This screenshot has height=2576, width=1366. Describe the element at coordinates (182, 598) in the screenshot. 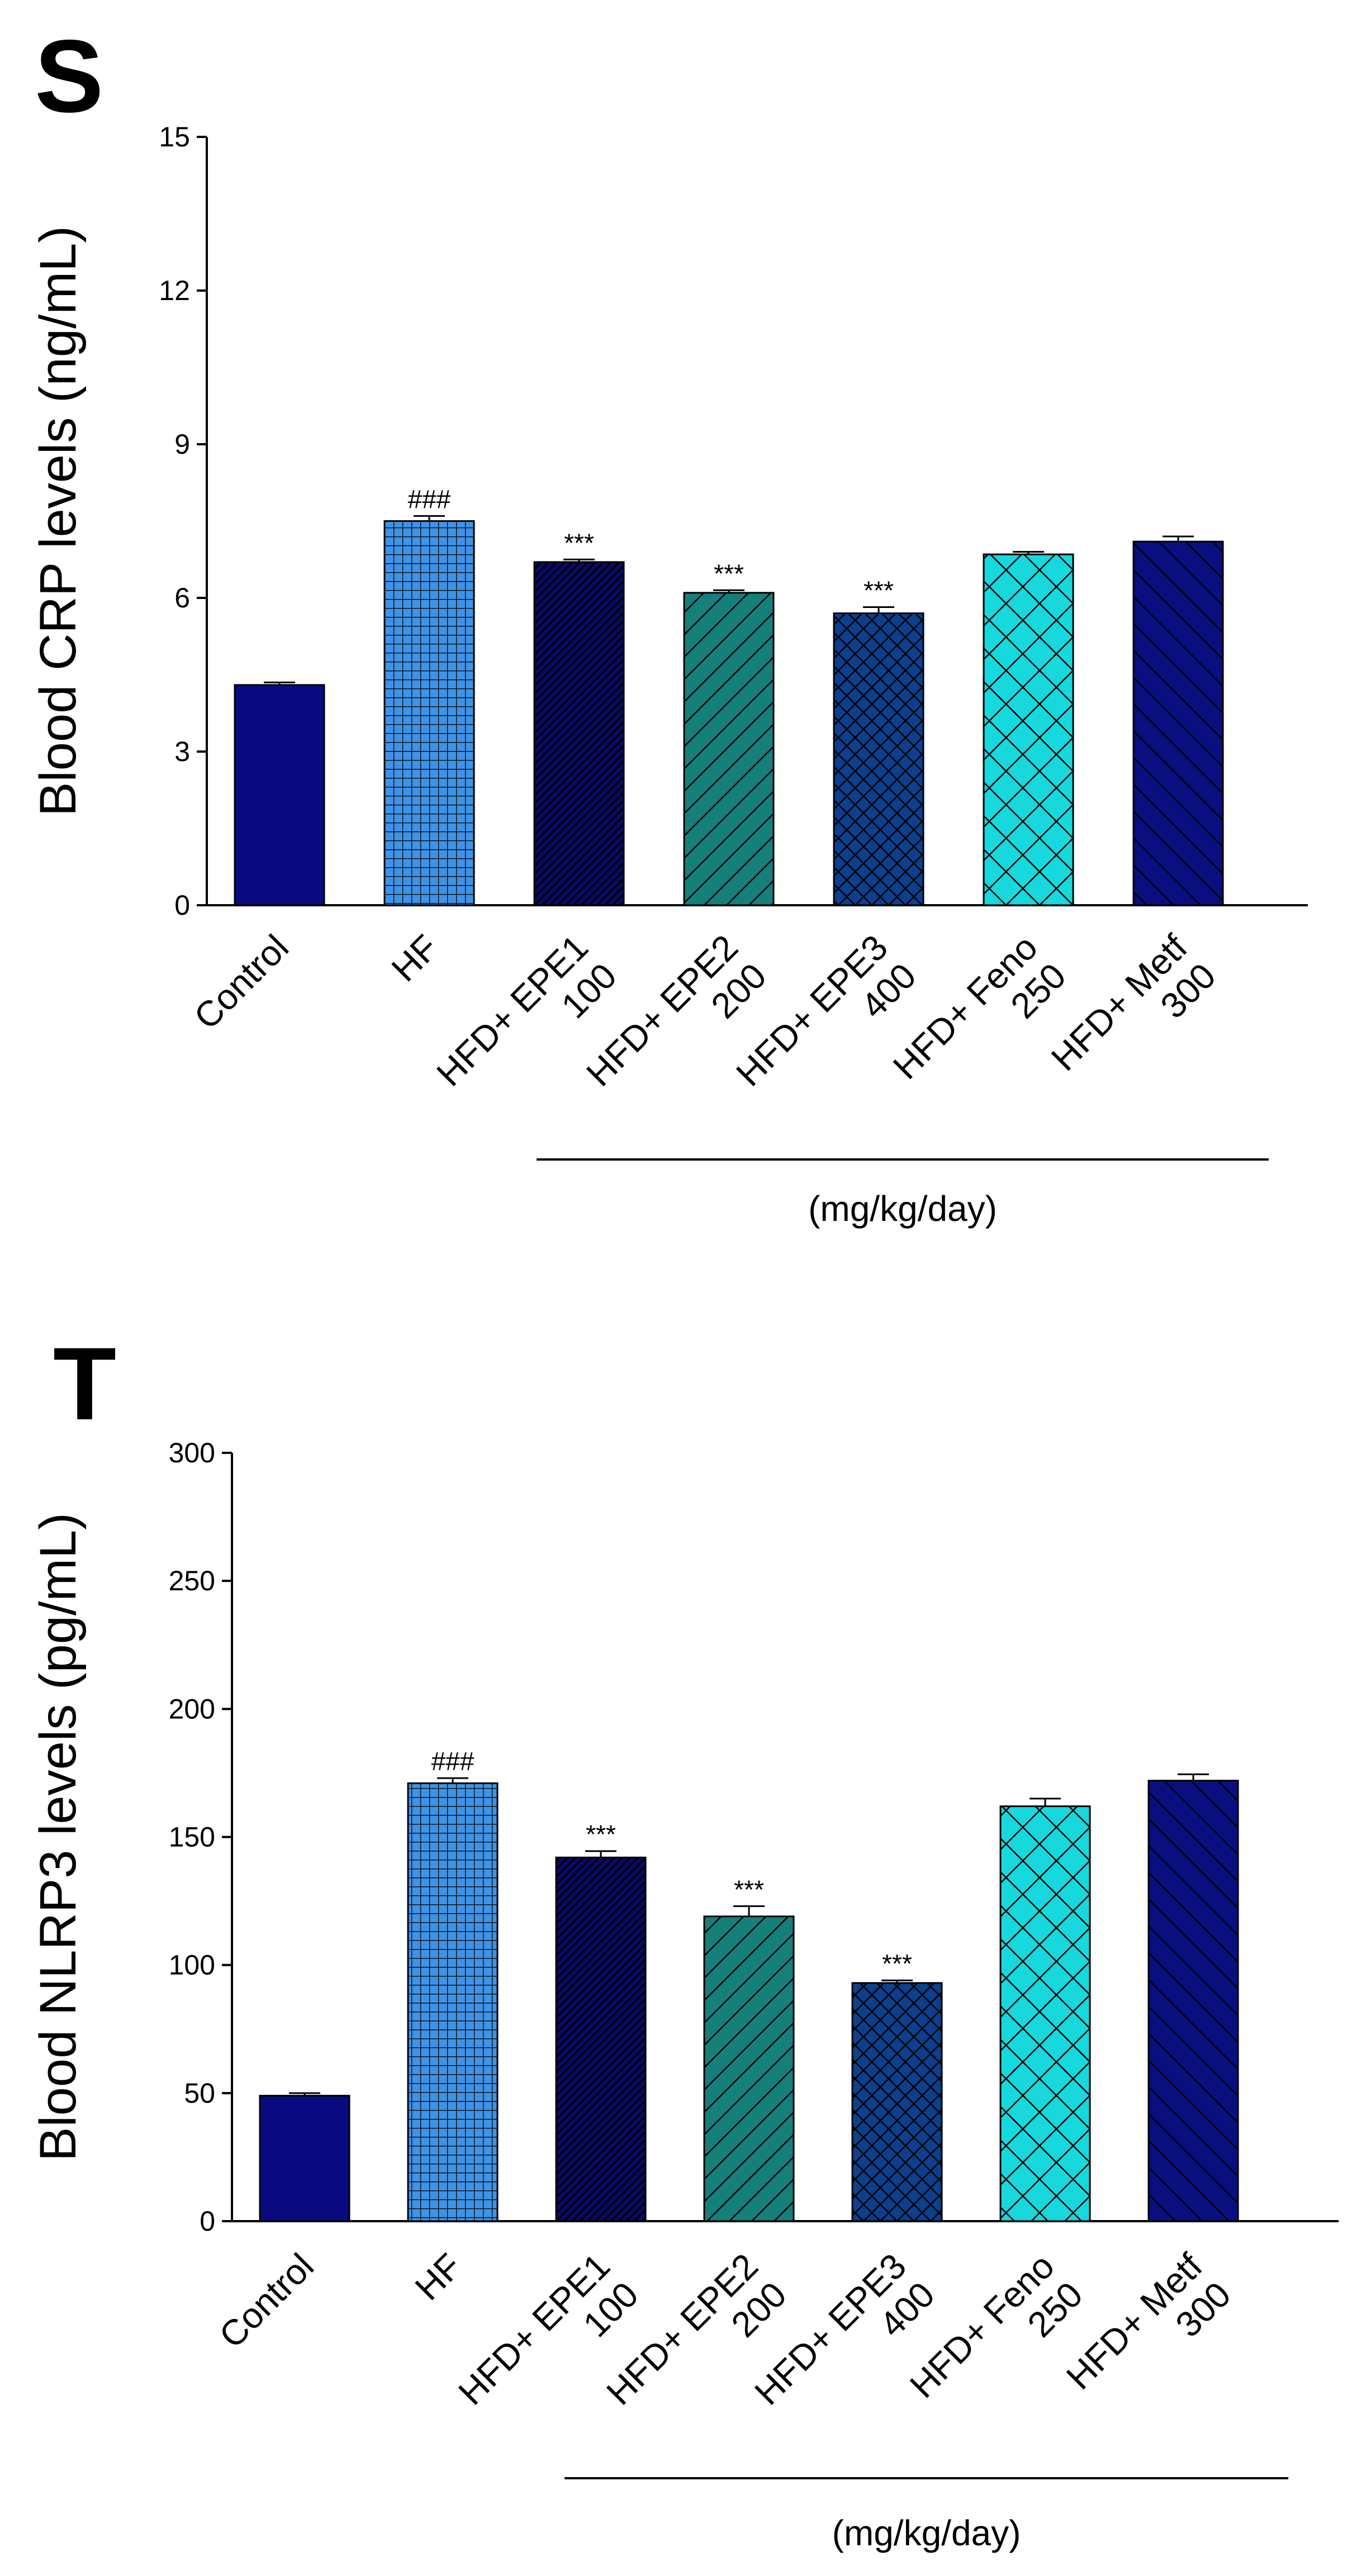

I see `y-tick-label-1: 6` at that location.